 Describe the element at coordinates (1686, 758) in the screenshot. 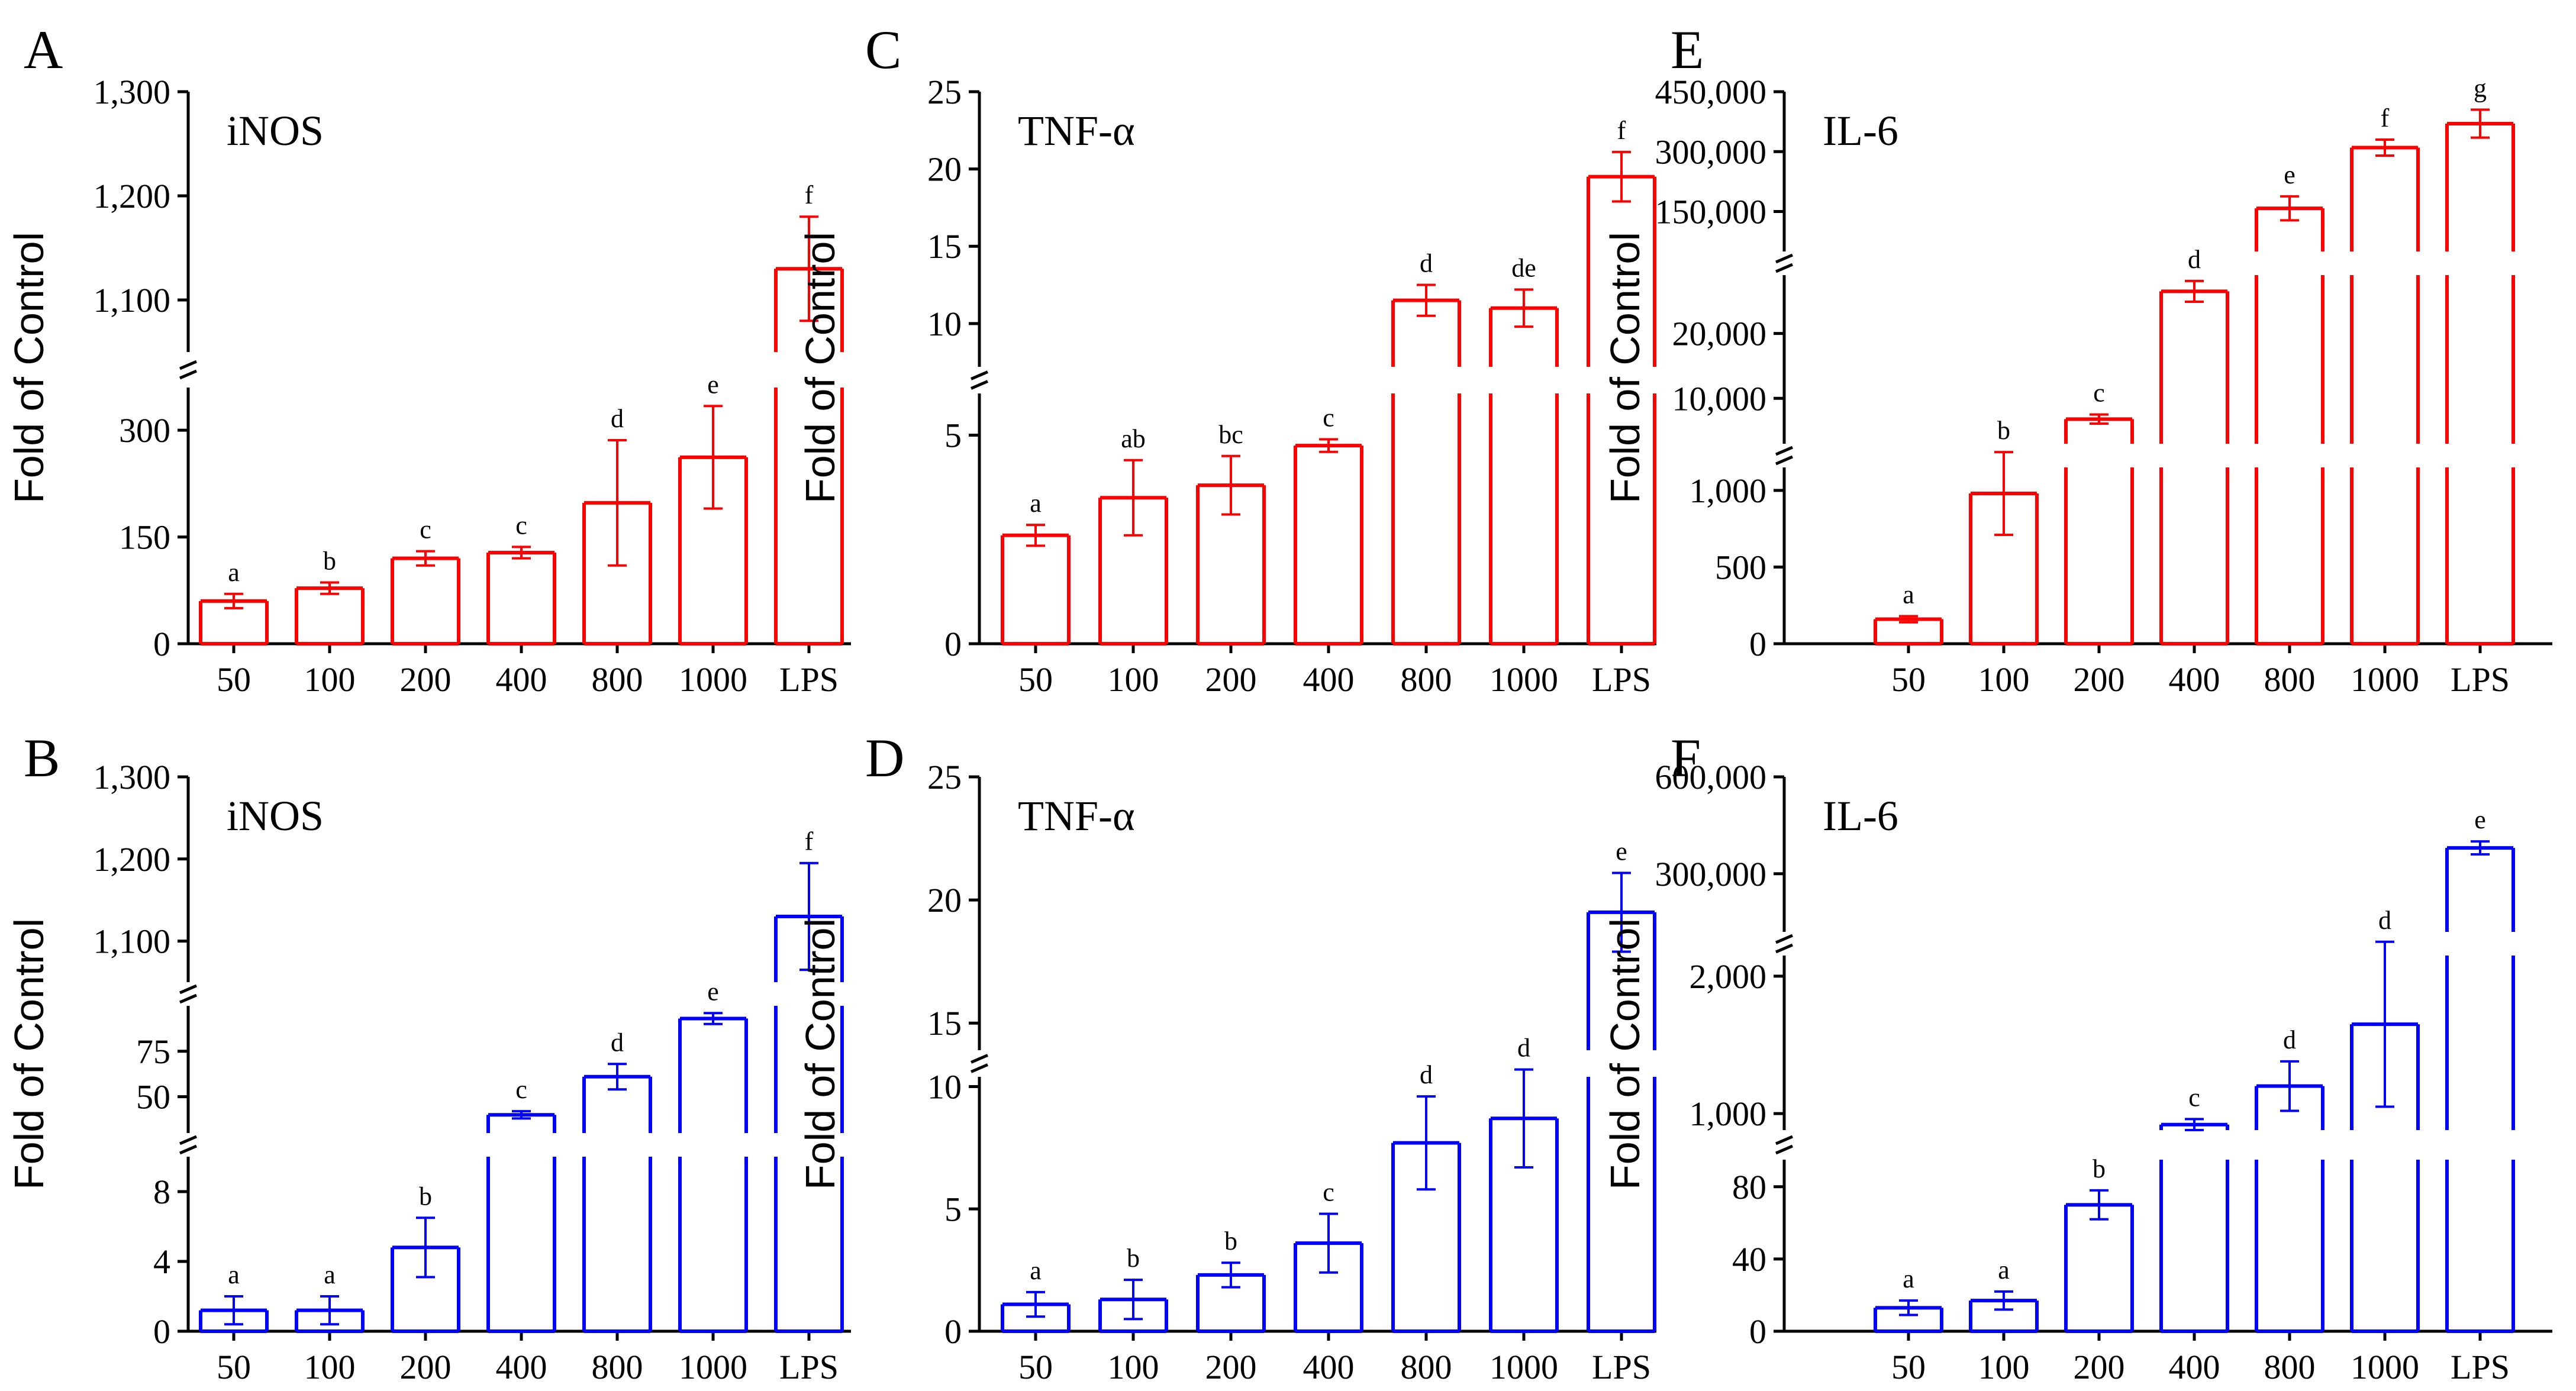

I see `panel-letter: F` at that location.